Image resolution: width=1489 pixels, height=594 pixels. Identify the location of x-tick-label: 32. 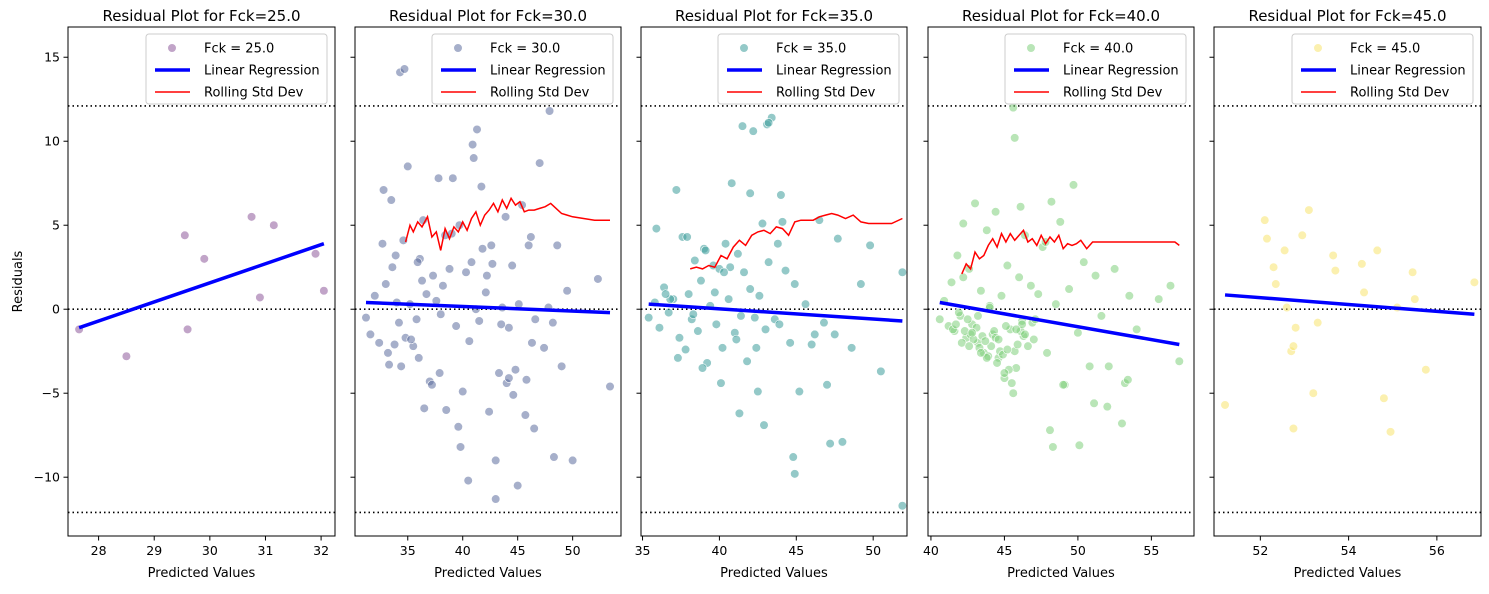
(321, 550).